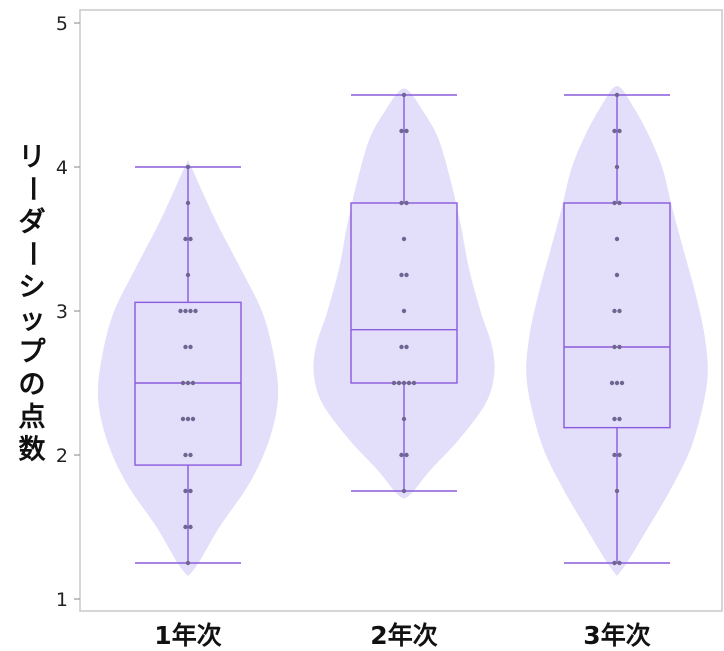 This screenshot has height=651, width=724. Describe the element at coordinates (616, 635) in the screenshot. I see `category-label-year-3: 3年次` at that location.